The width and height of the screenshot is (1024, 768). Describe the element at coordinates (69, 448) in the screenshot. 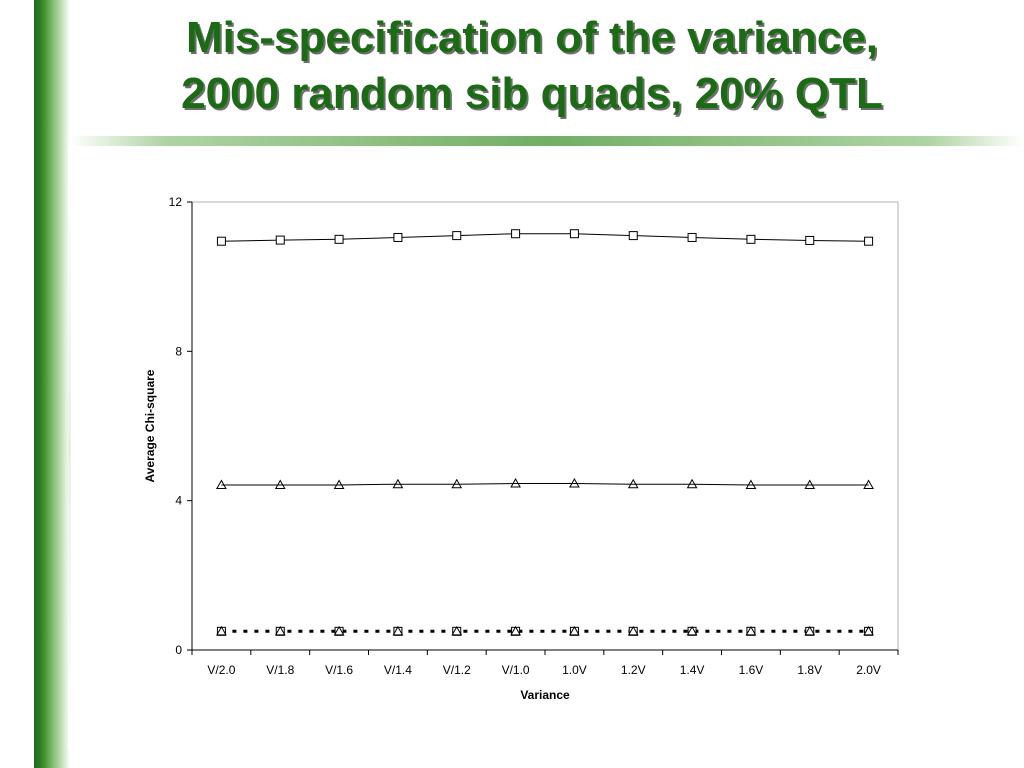

I see `content-edge` at that location.